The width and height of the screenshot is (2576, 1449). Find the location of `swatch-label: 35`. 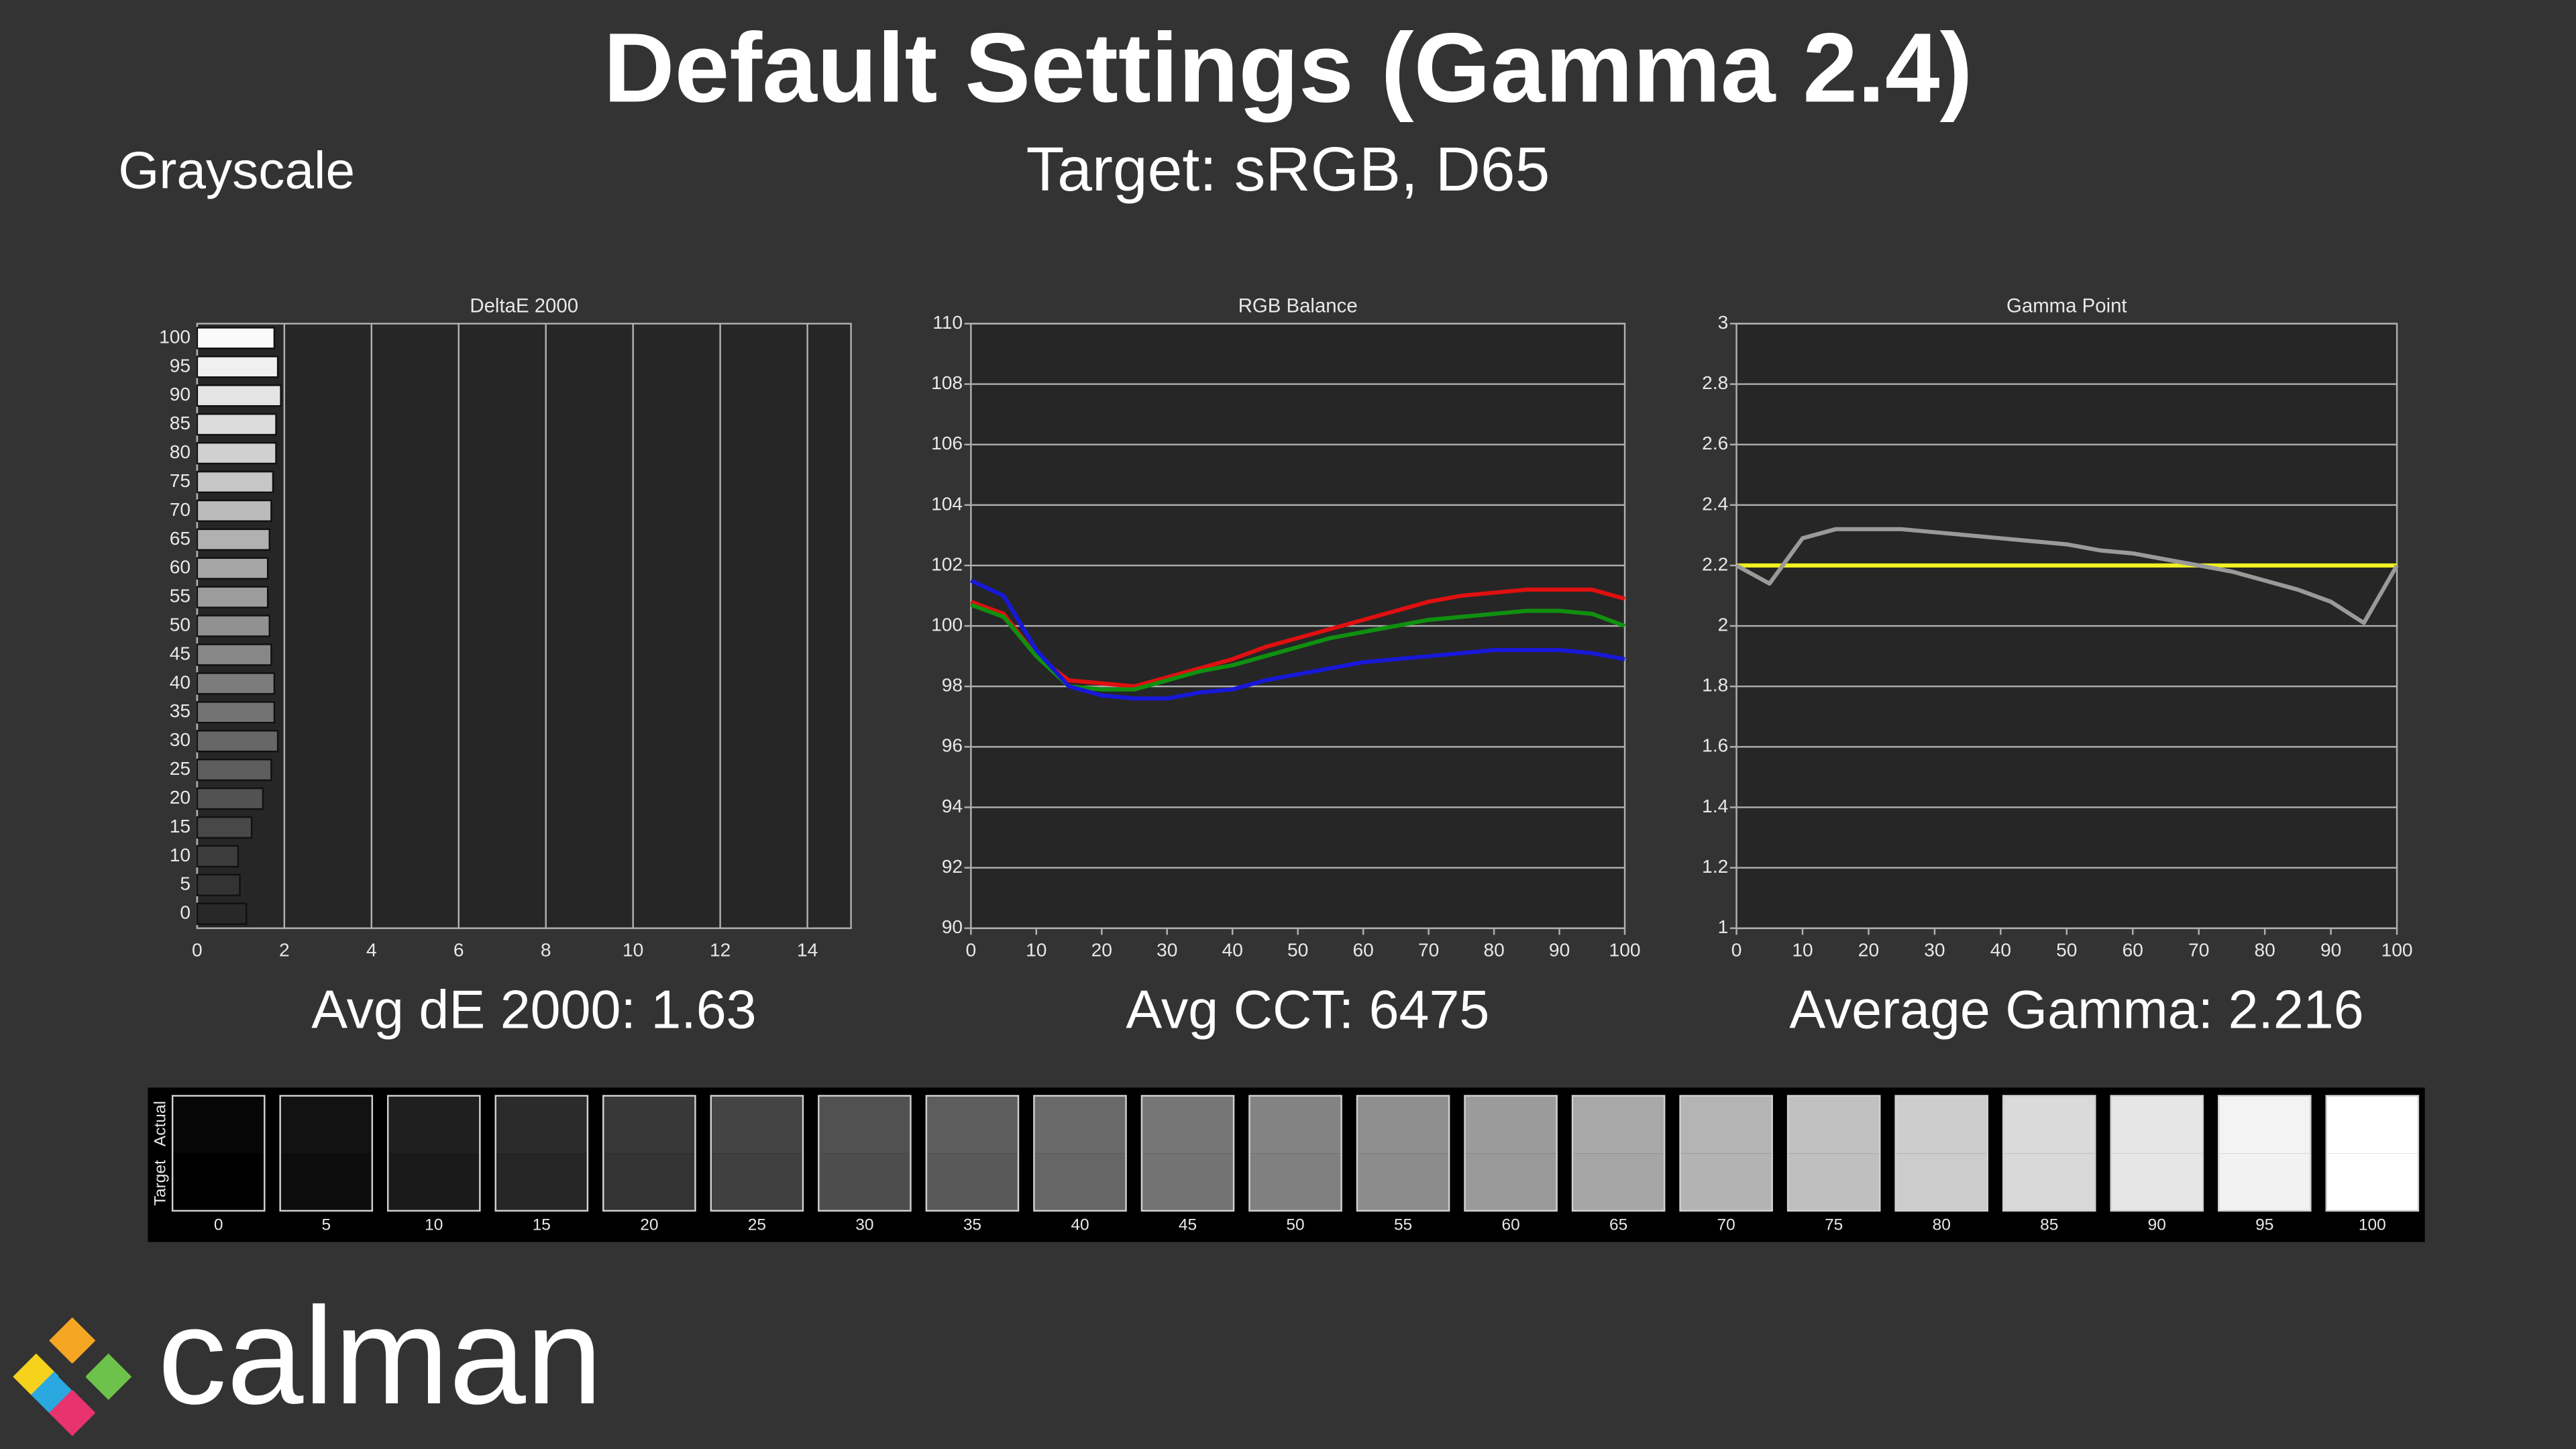

swatch-label: 35 is located at coordinates (972, 1225).